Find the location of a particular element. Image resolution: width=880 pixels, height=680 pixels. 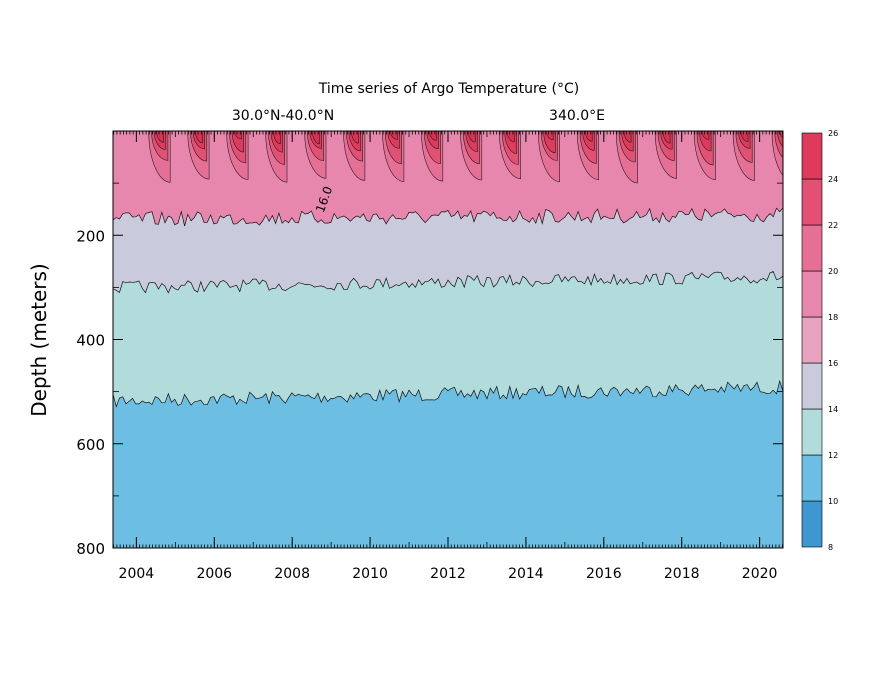

colorbar-label-10: 10 is located at coordinates (833, 501).